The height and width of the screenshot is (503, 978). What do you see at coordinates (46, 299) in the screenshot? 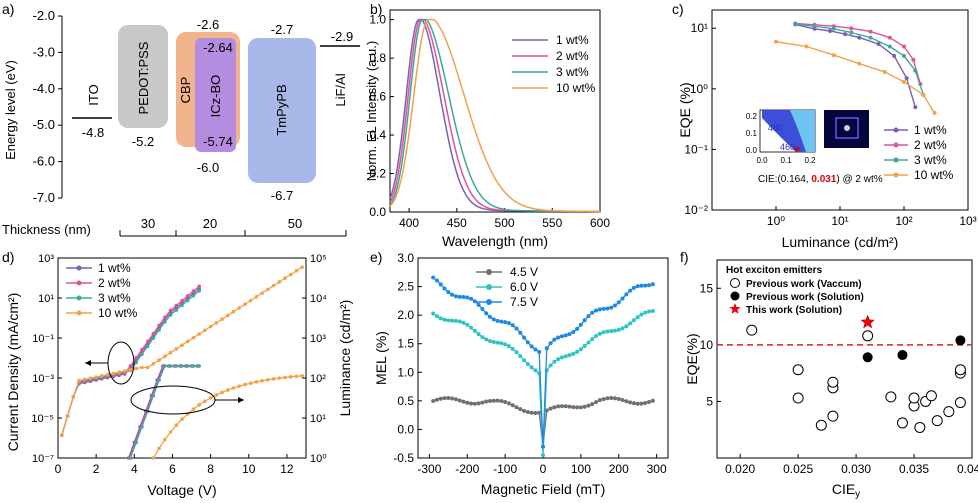
I see `panel-d-ytick-label: 10¹` at bounding box center [46, 299].